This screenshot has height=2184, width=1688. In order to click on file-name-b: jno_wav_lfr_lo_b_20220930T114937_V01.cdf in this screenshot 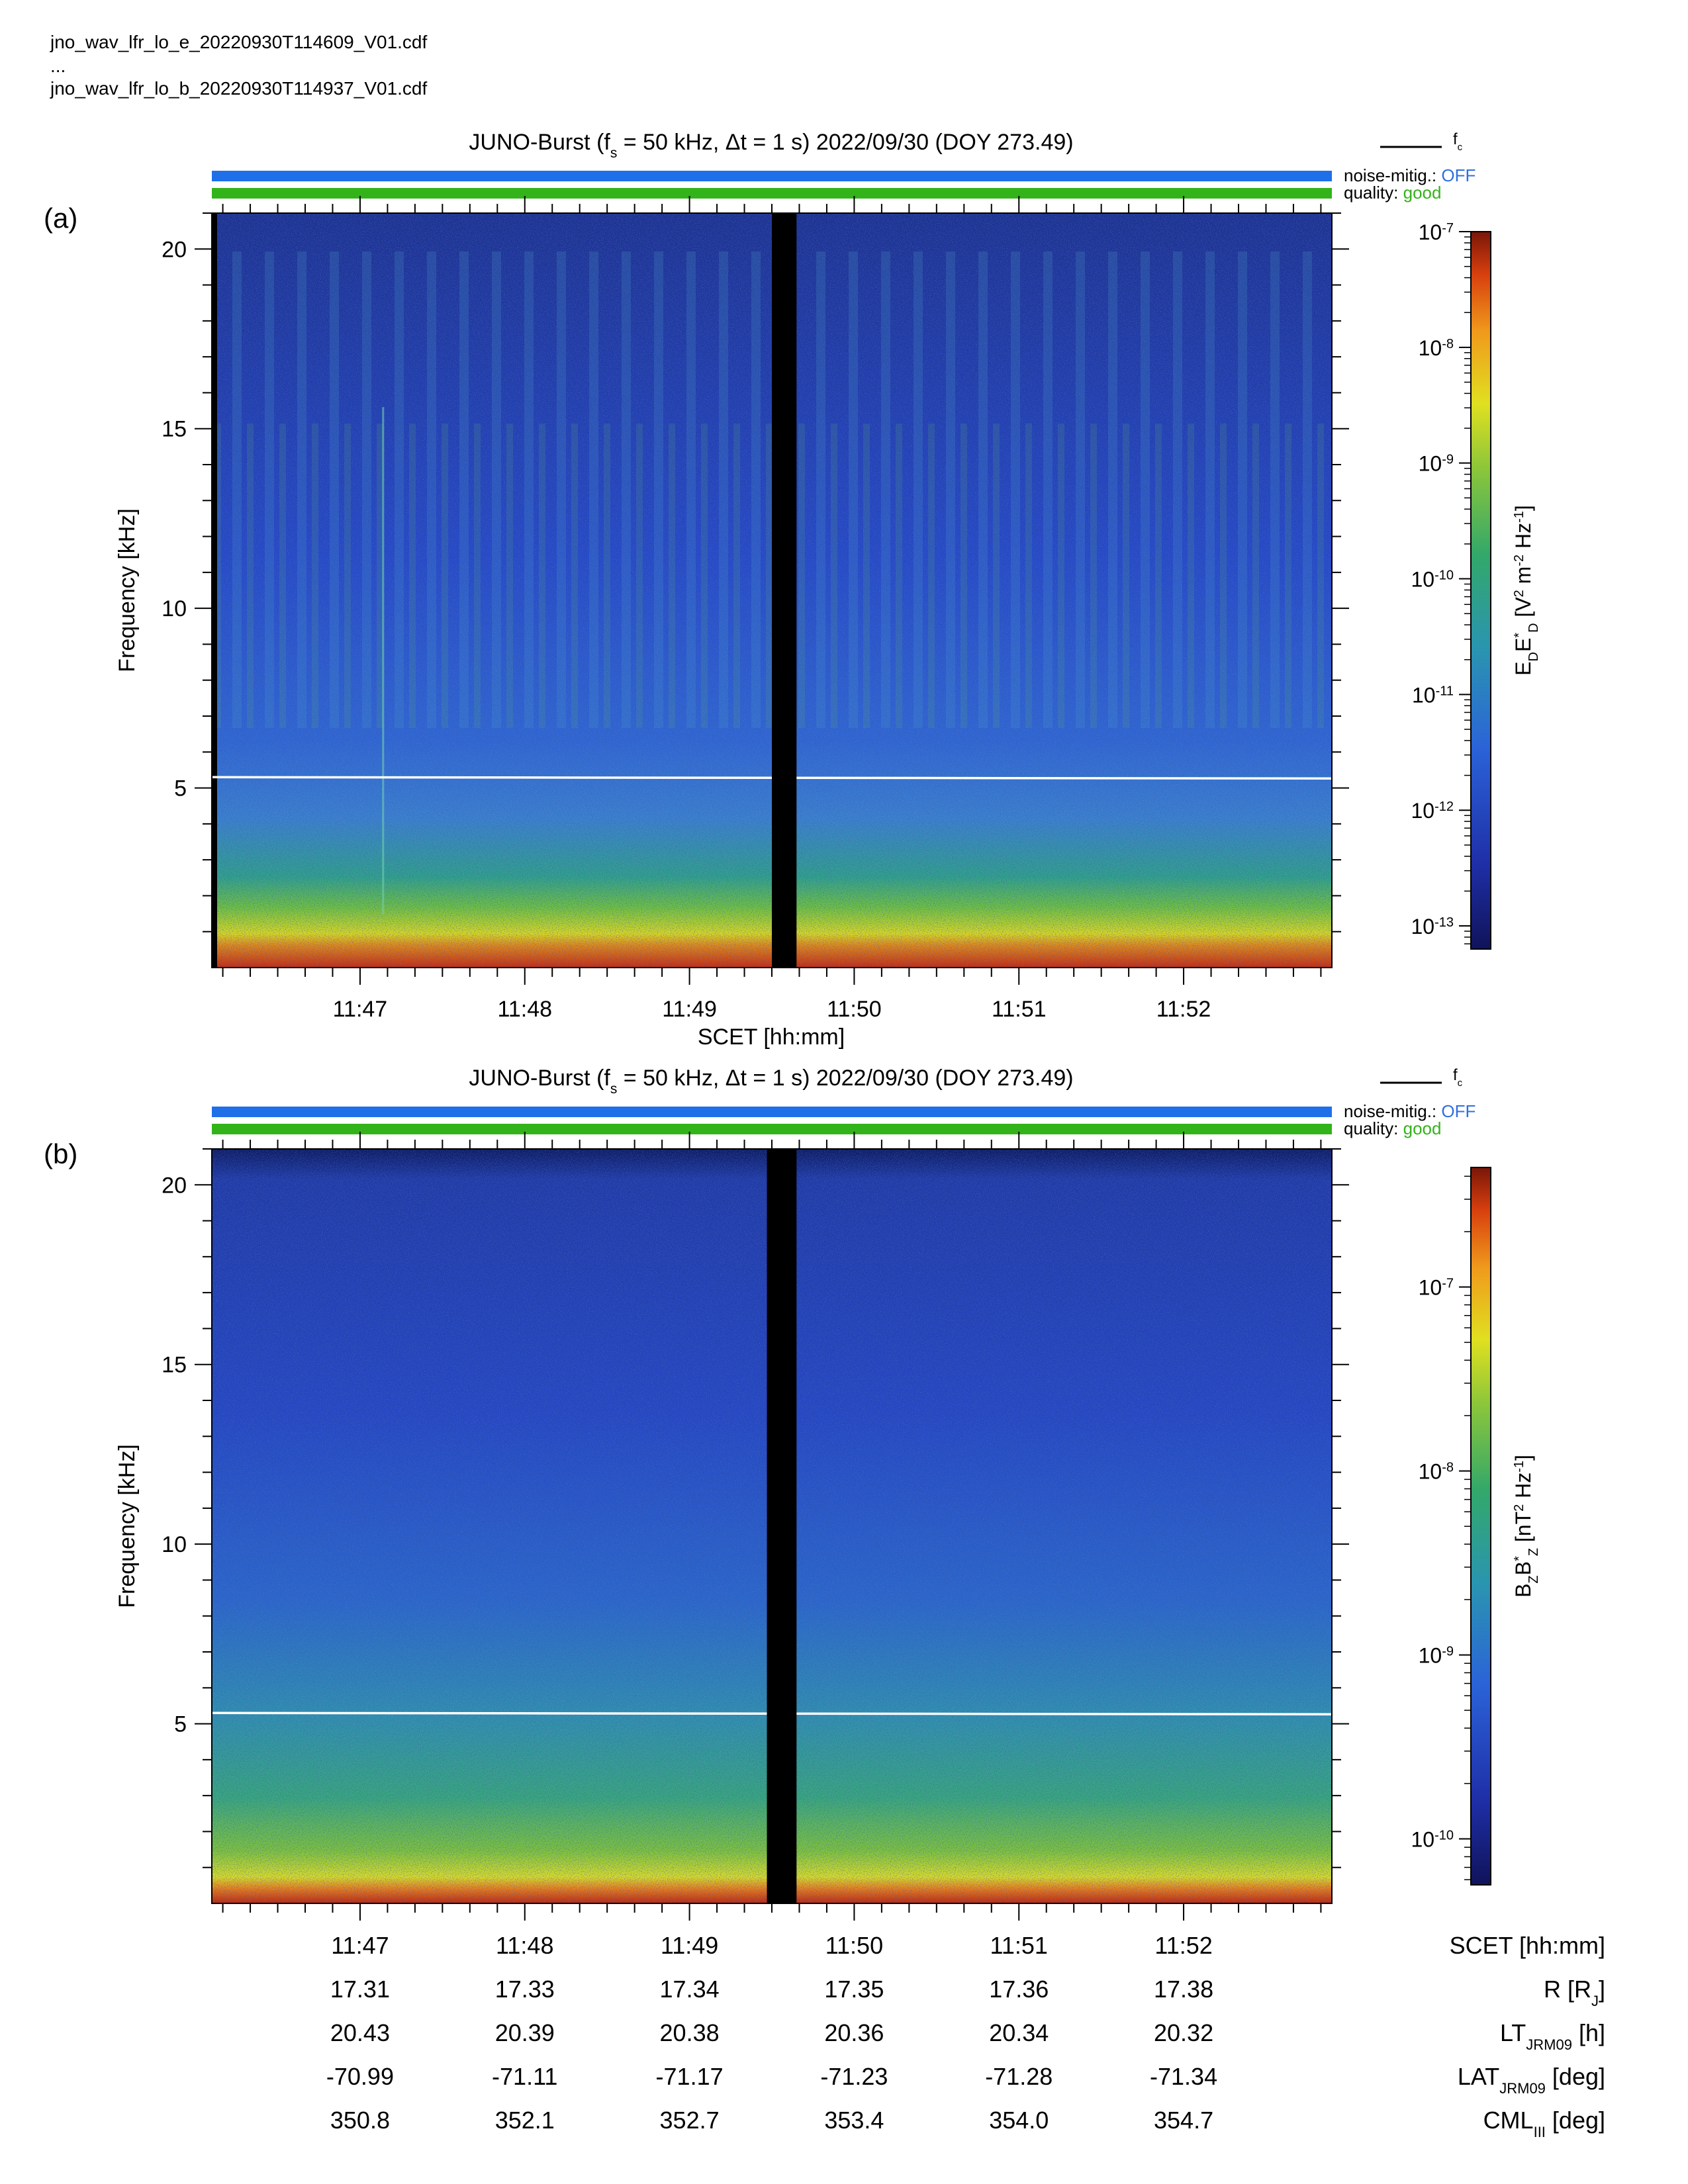, I will do `click(239, 88)`.